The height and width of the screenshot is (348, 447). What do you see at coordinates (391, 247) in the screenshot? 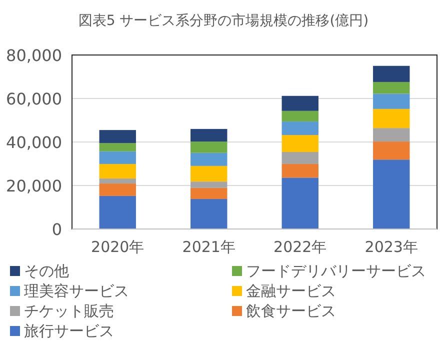
I see `x-tick-label: 2023年` at bounding box center [391, 247].